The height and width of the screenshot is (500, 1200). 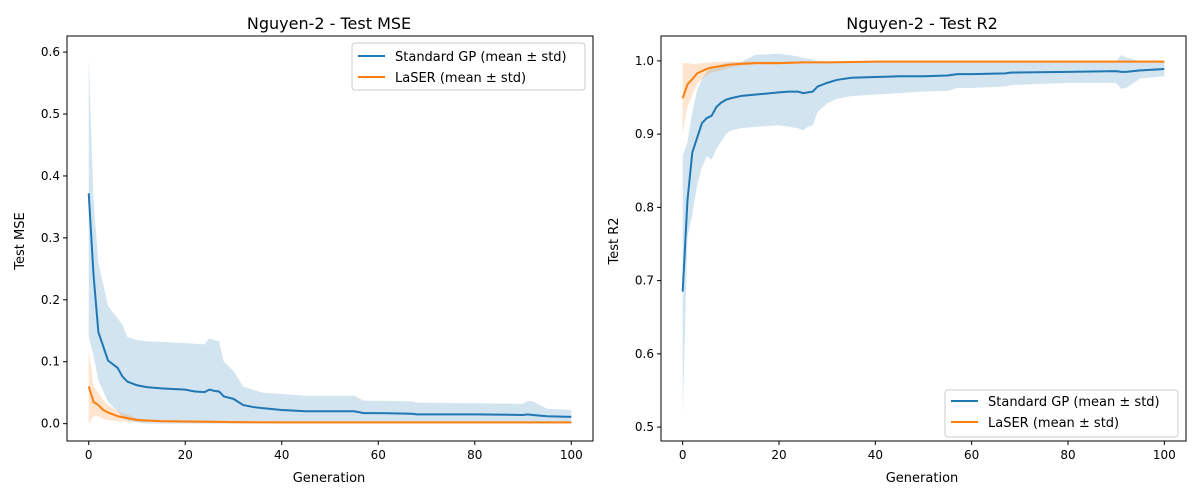 I want to click on mse-y-tick-label: 0.2, so click(x=50, y=300).